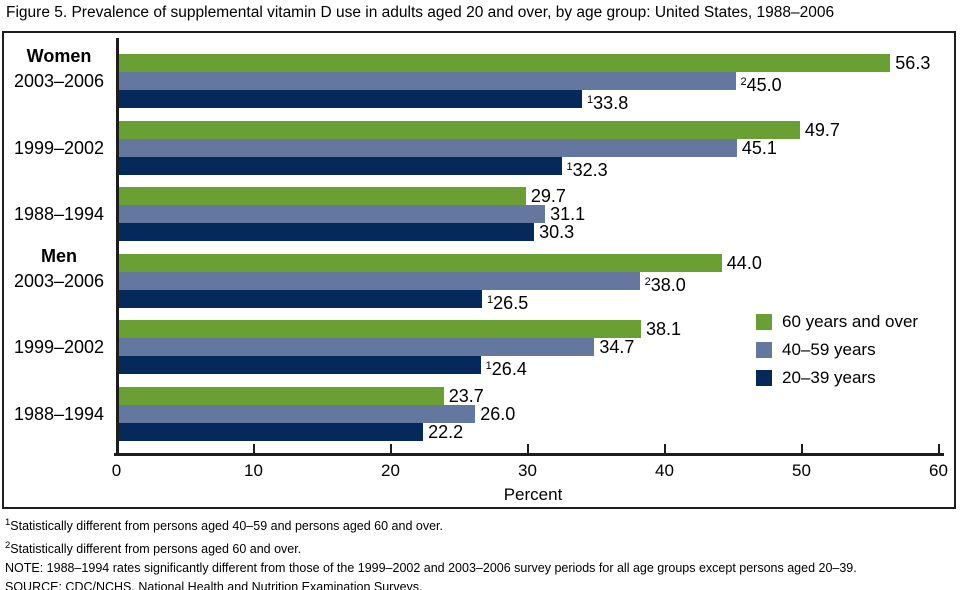 This screenshot has height=590, width=960. I want to click on value-label: 30.3, so click(557, 232).